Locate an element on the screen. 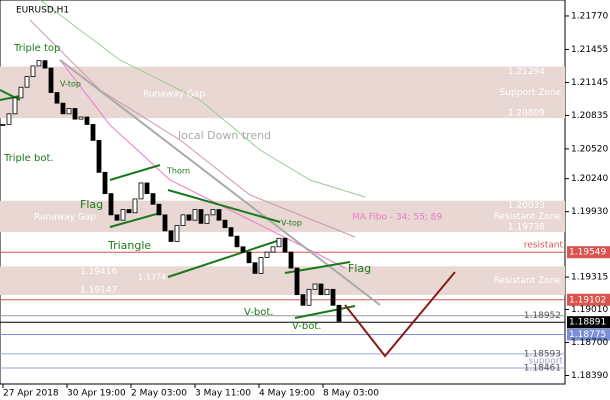  price-label: 1.18891 is located at coordinates (587, 323).